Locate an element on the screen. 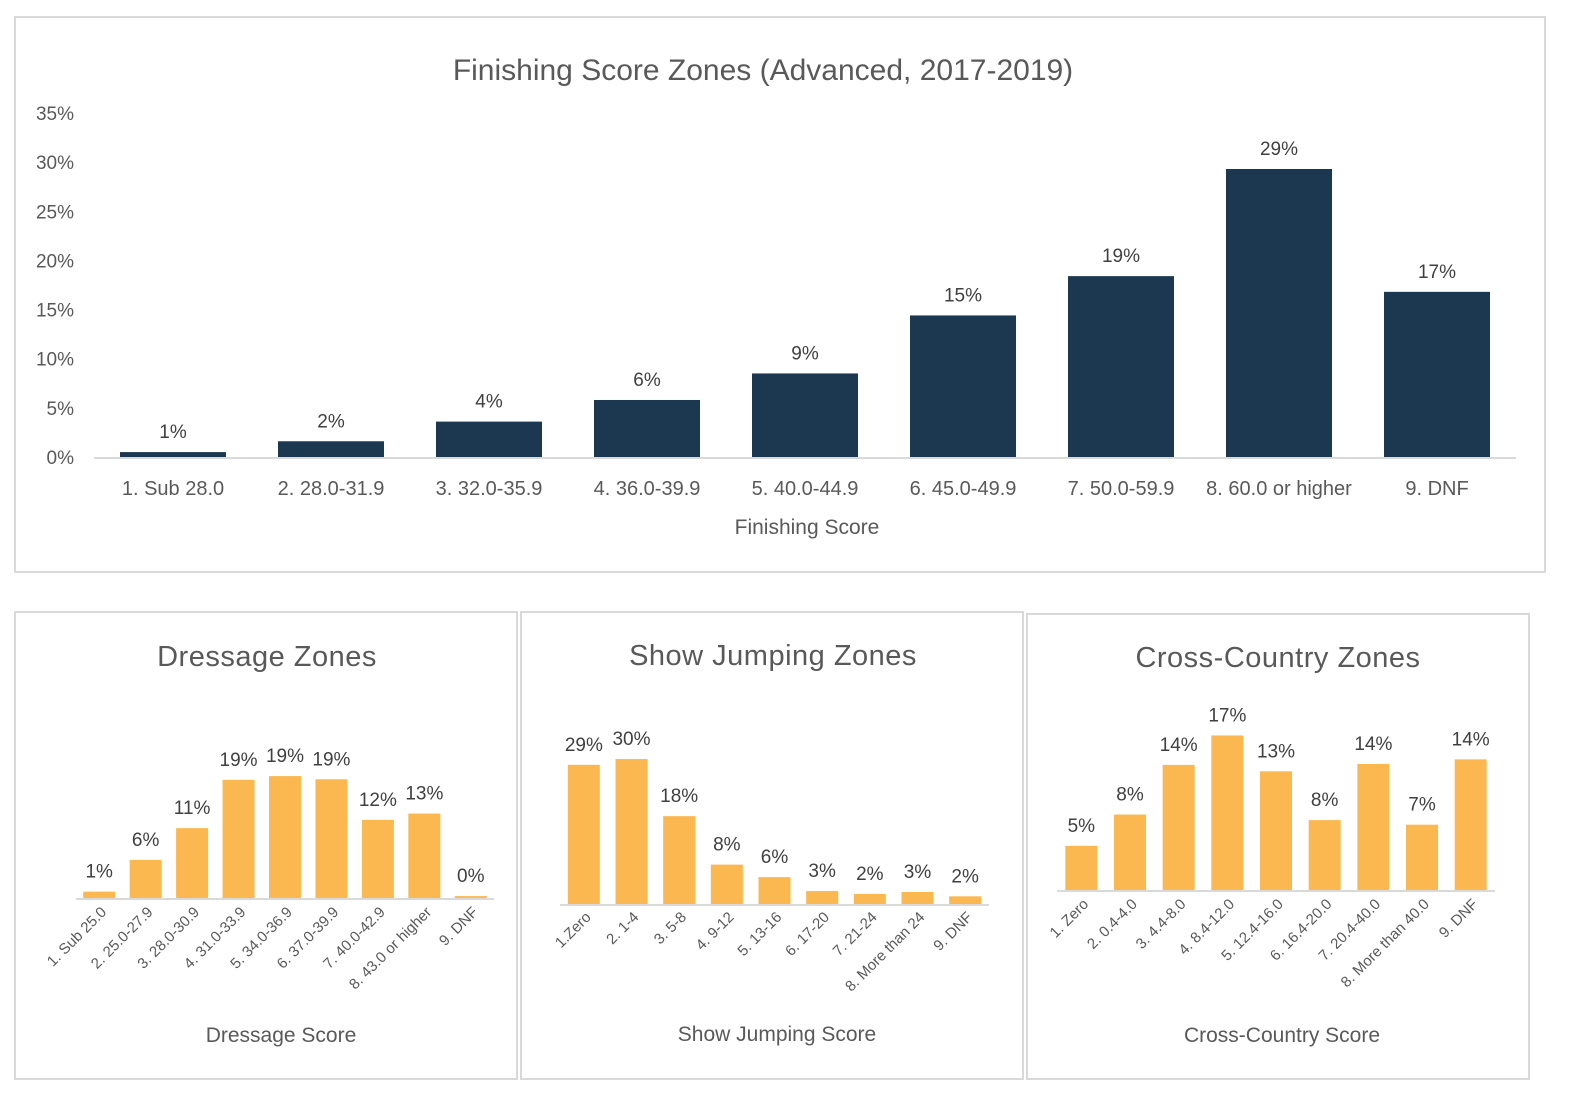 This screenshot has height=1102, width=1576. data-label-8: 7% is located at coordinates (1422, 805).